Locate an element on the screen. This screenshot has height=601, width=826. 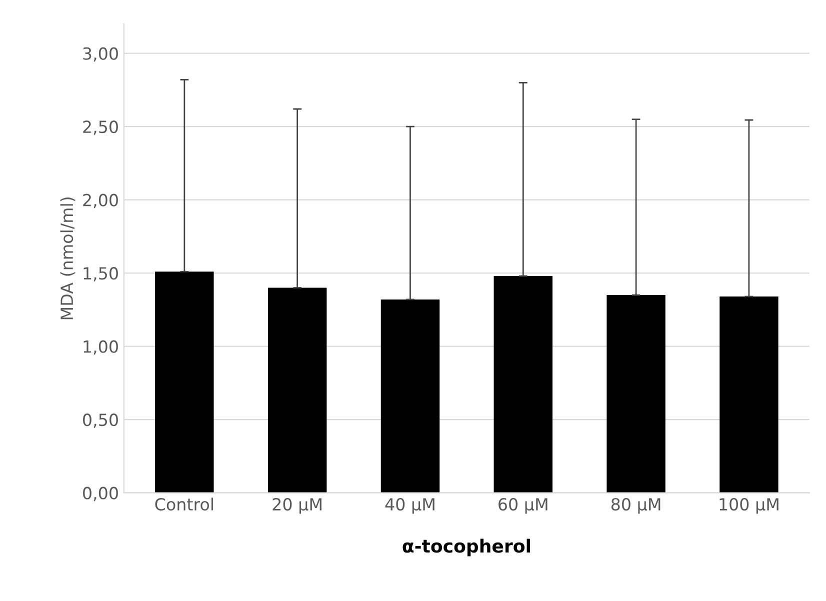
y-axis-title: MDA (nmol/ml) is located at coordinates (68, 258).